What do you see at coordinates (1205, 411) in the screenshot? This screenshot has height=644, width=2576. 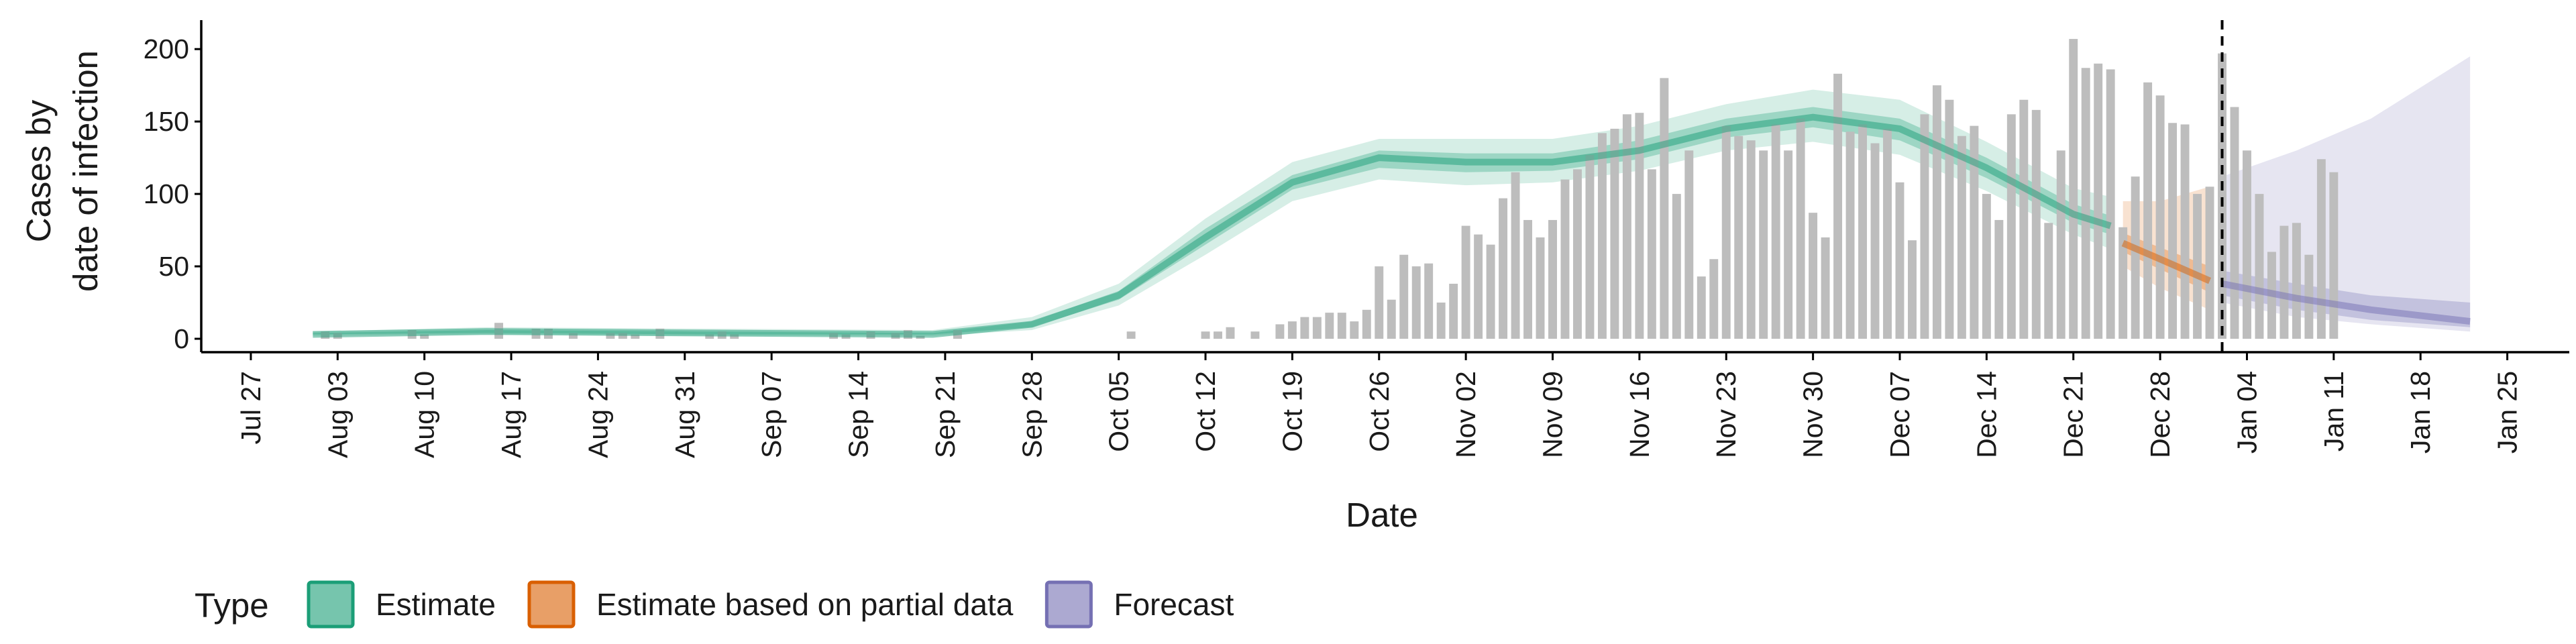 I see `x-tick-label: Oct 12` at bounding box center [1205, 411].